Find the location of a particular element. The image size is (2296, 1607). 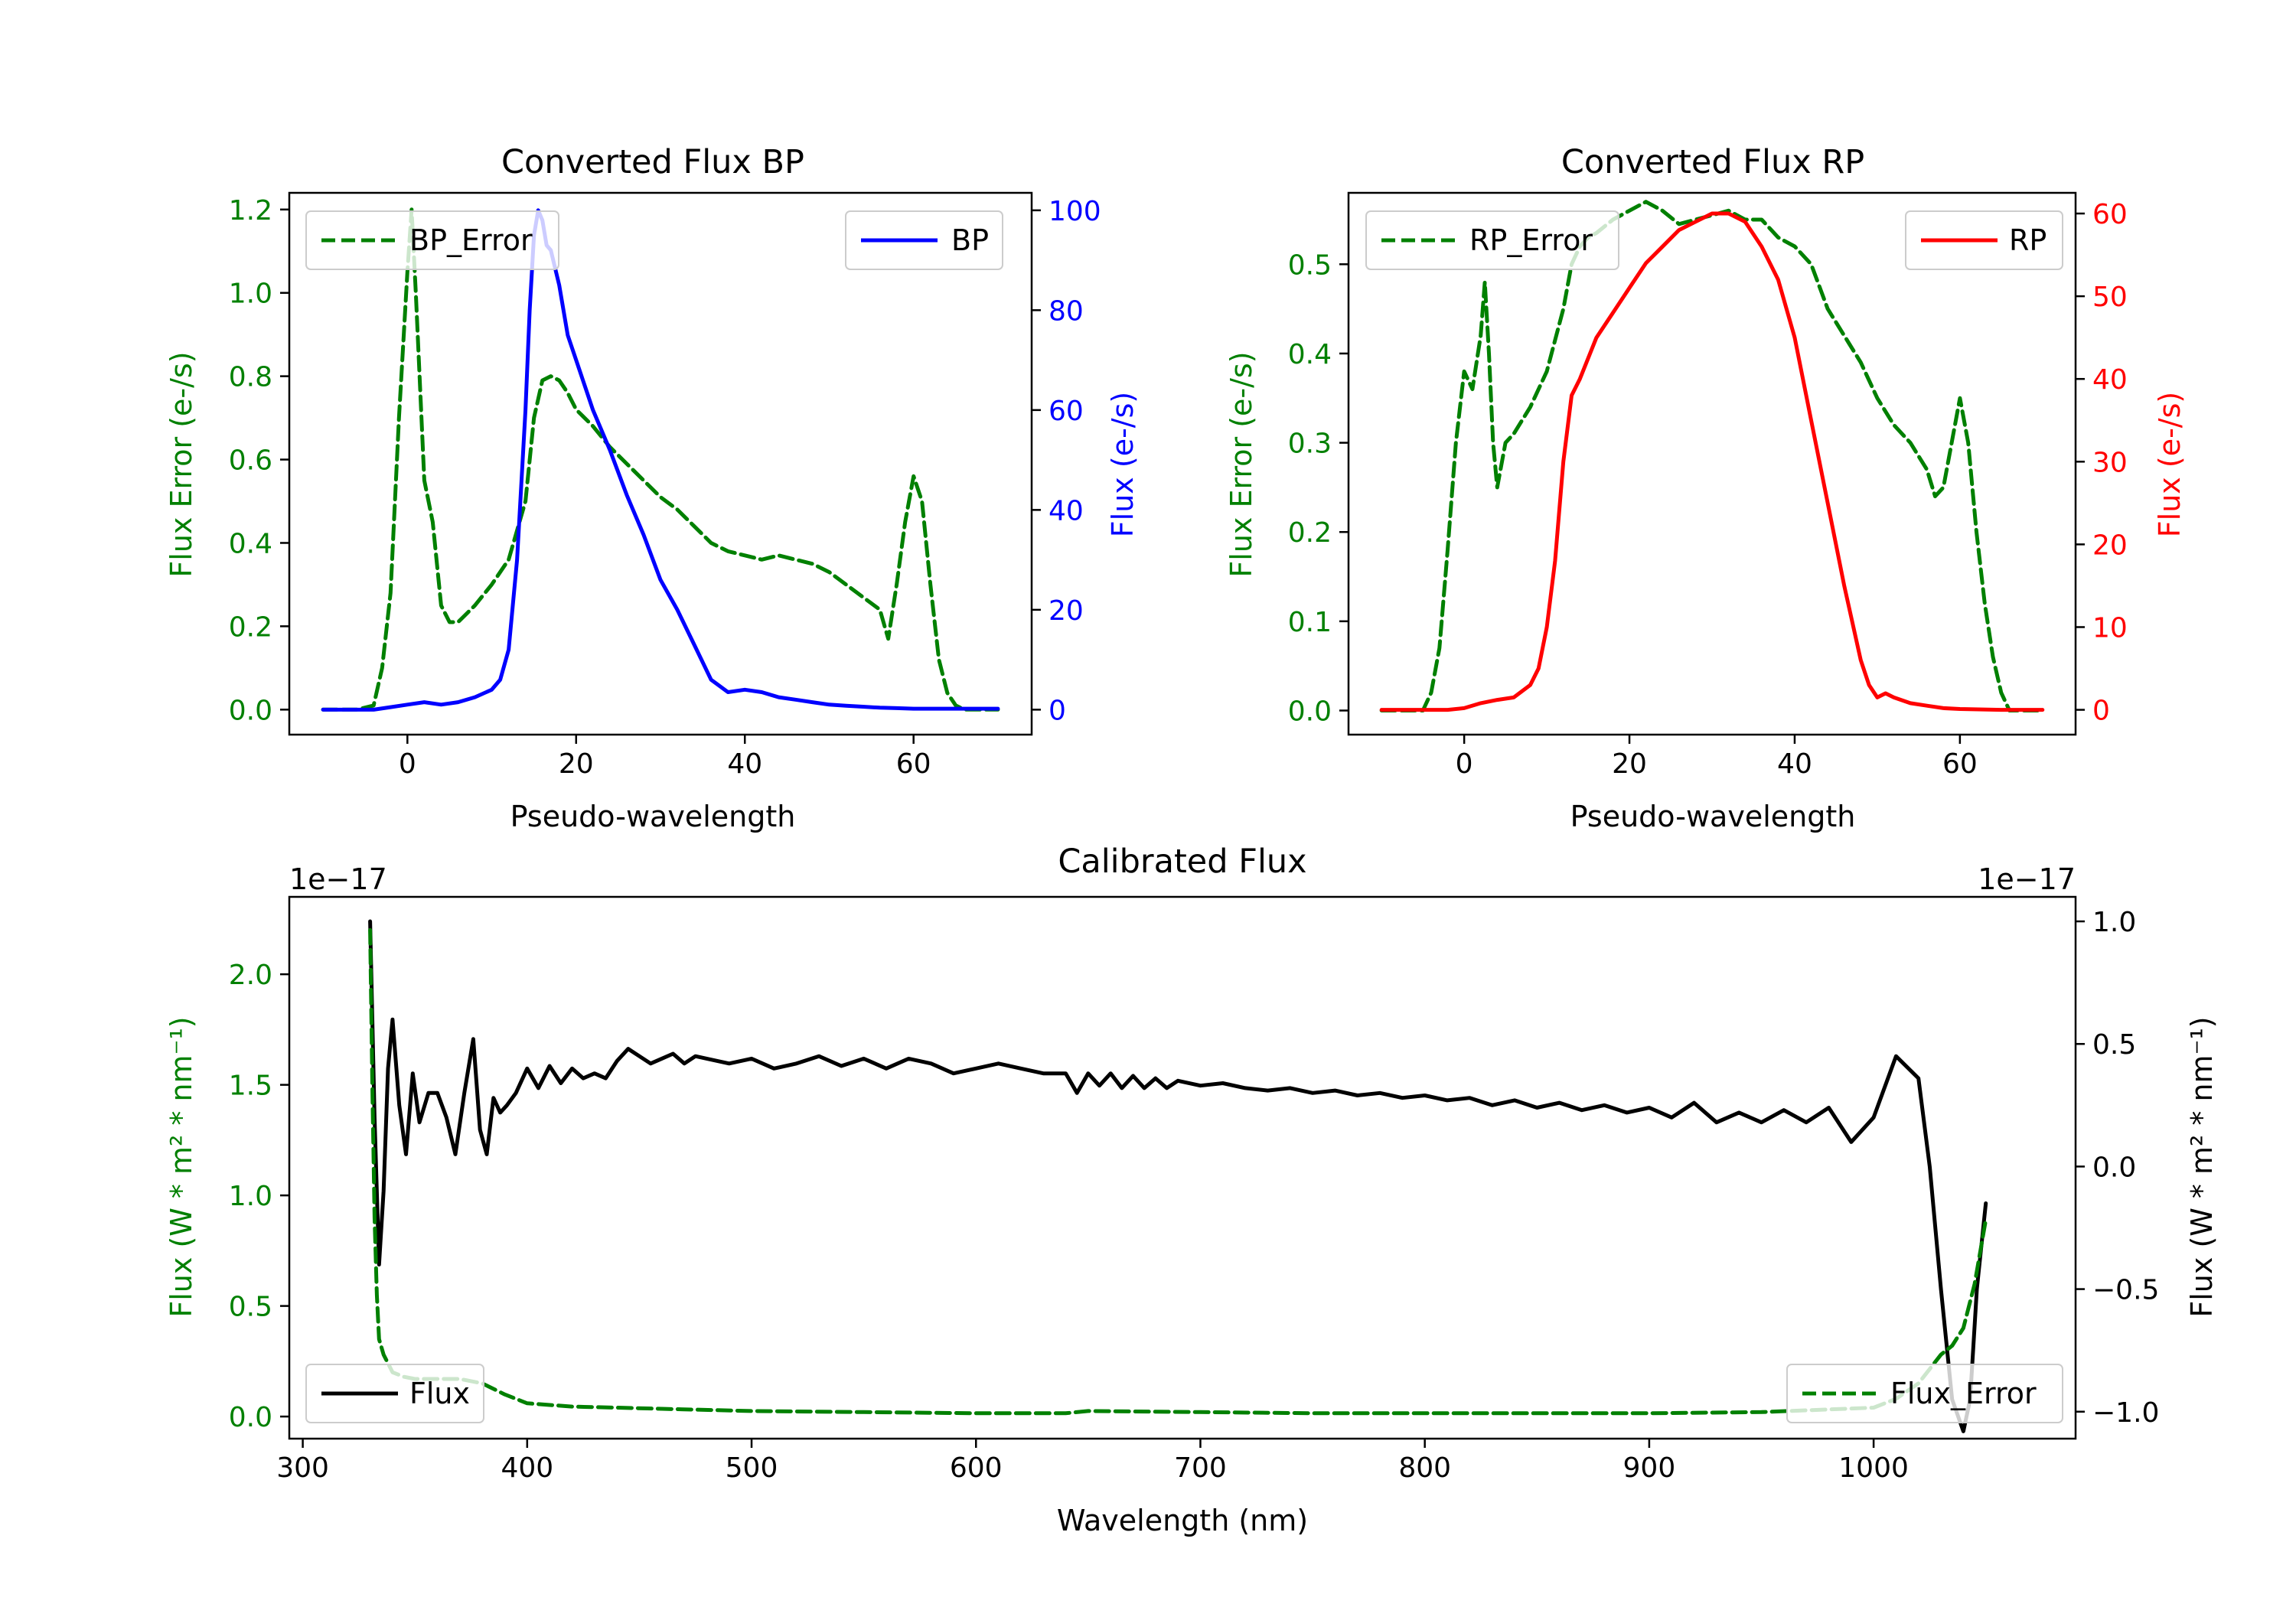

rp-y-left-tick-label: 0.5 is located at coordinates (1310, 265).